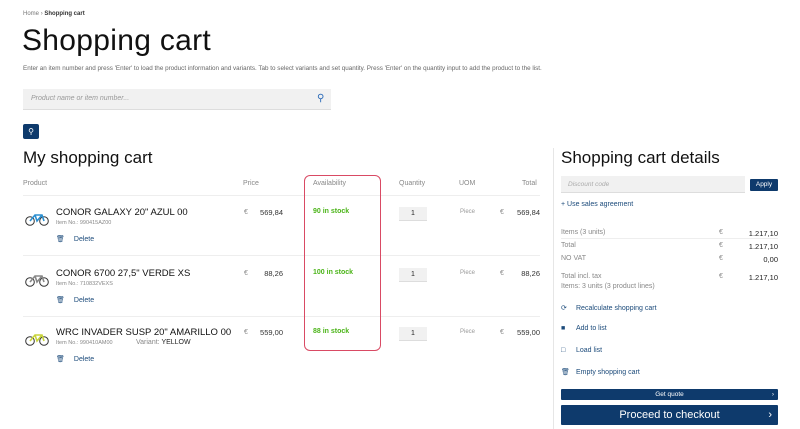  I want to click on drill-icon: ⚲, so click(31, 131).